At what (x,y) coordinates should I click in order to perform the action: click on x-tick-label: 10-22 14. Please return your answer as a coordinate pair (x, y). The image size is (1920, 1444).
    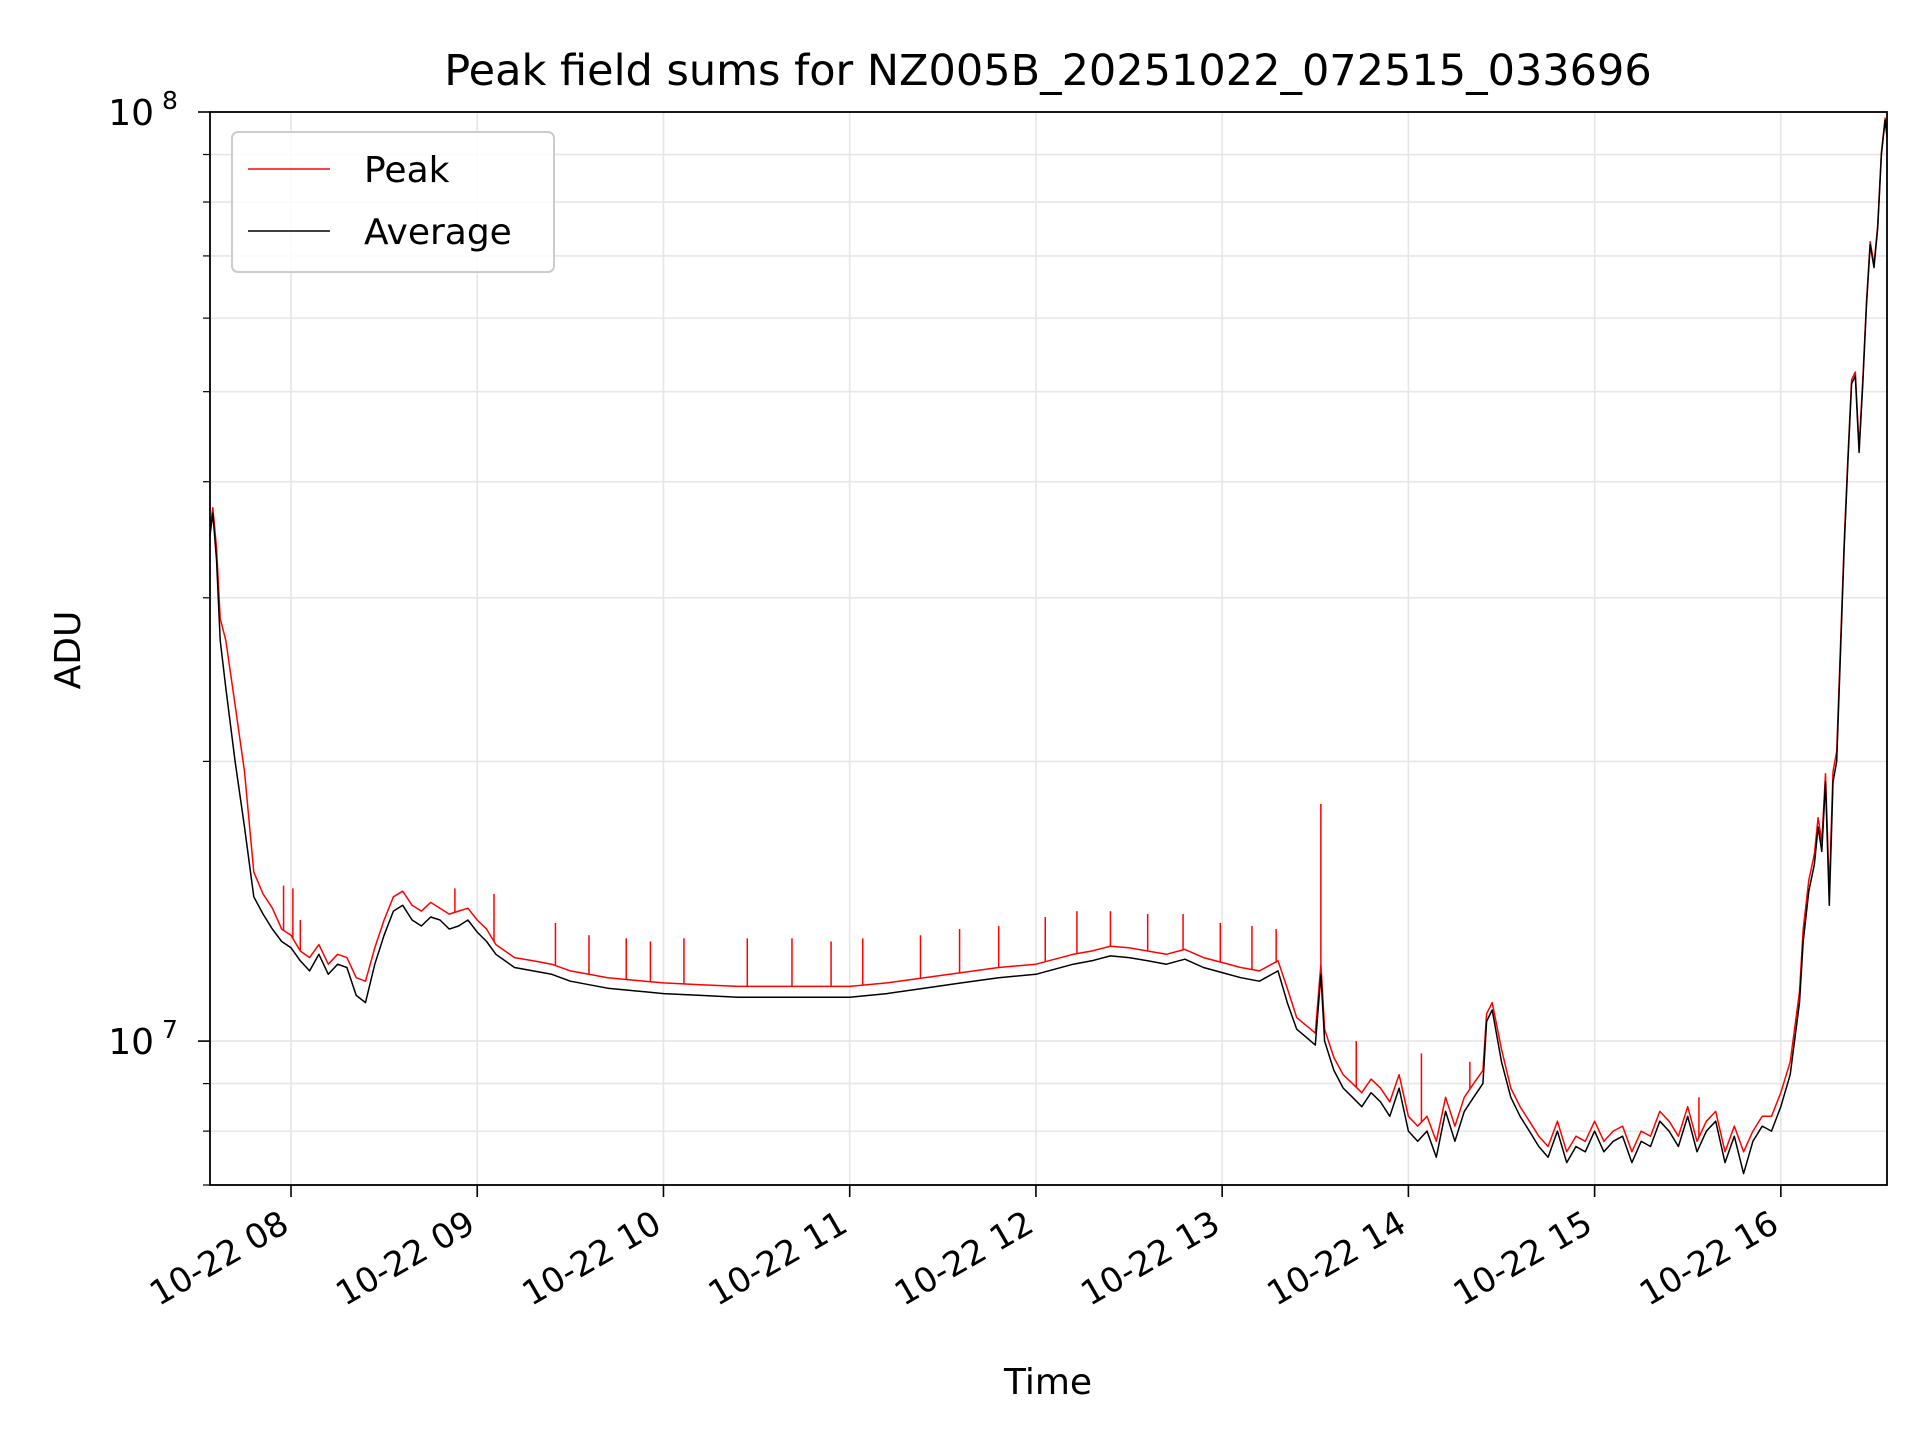
    Looking at the image, I should click on (1336, 1258).